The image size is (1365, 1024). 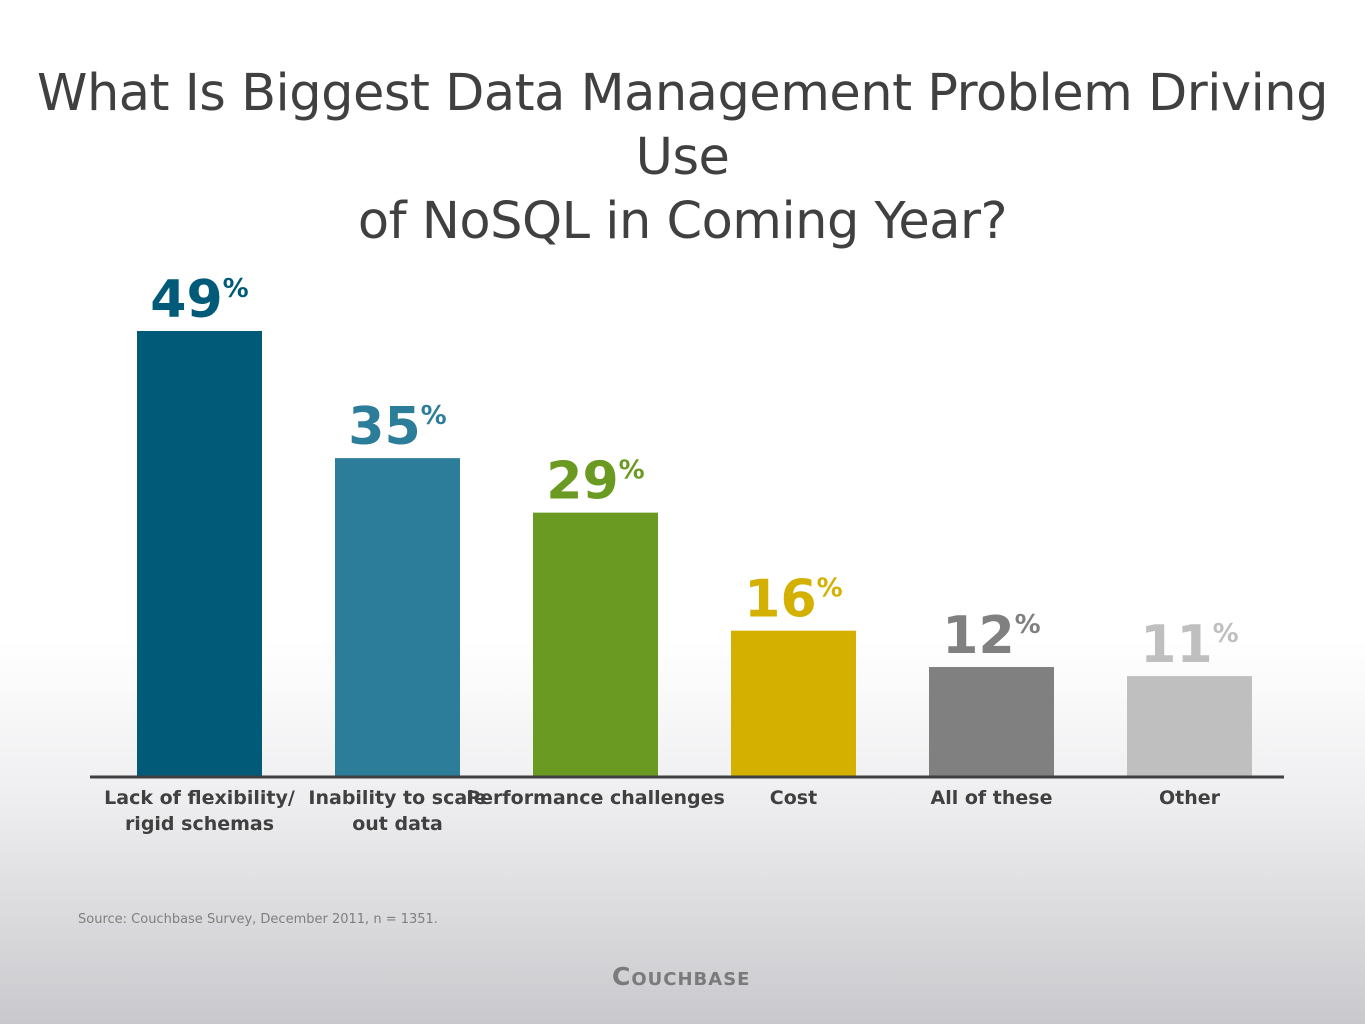 What do you see at coordinates (681, 976) in the screenshot?
I see `brand-logo: Couchbase` at bounding box center [681, 976].